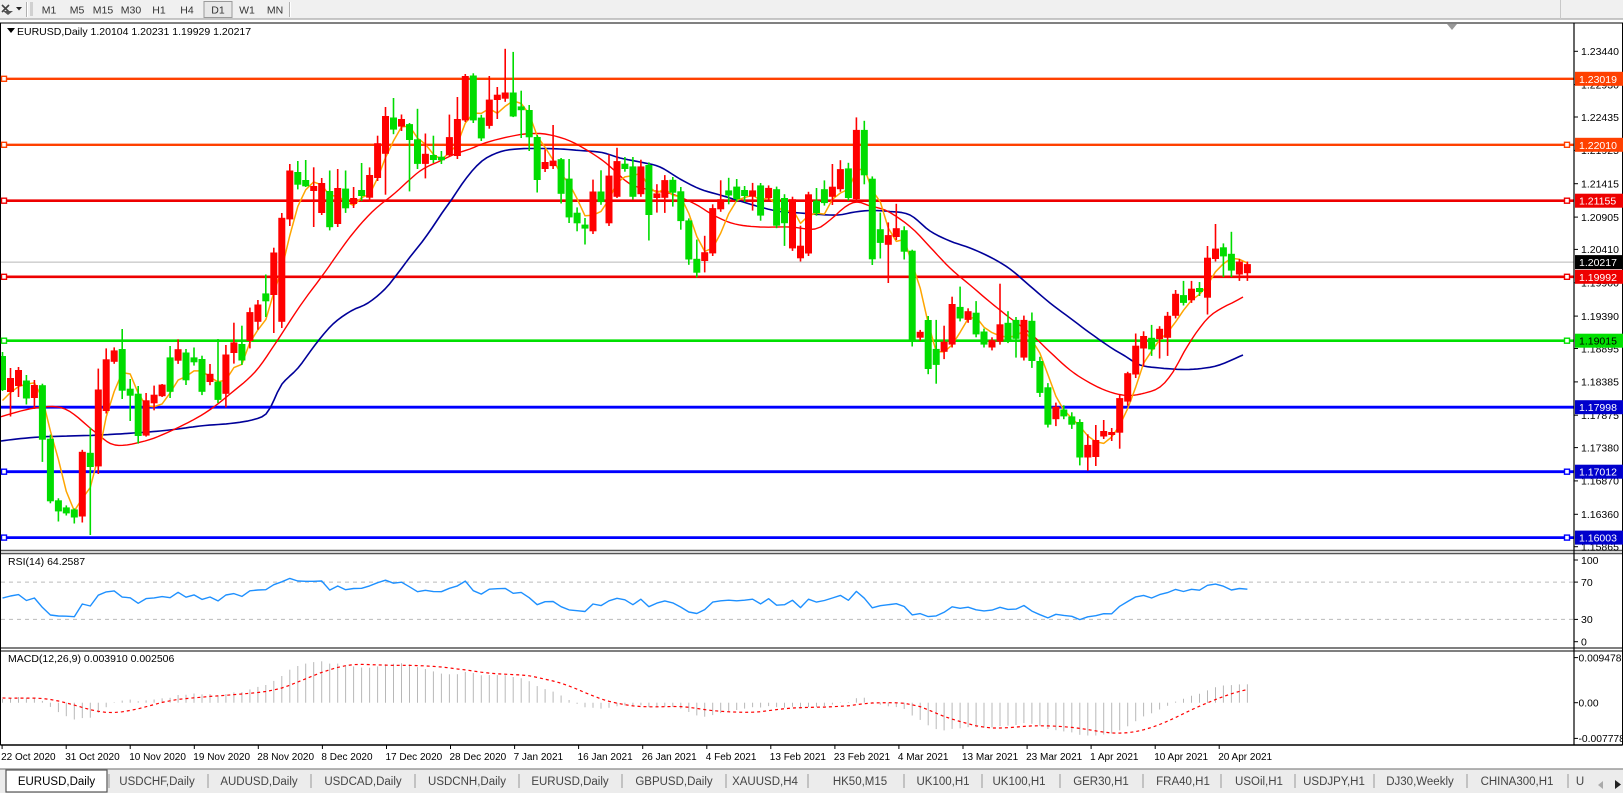  I want to click on svg-text: 100, so click(1590, 561).